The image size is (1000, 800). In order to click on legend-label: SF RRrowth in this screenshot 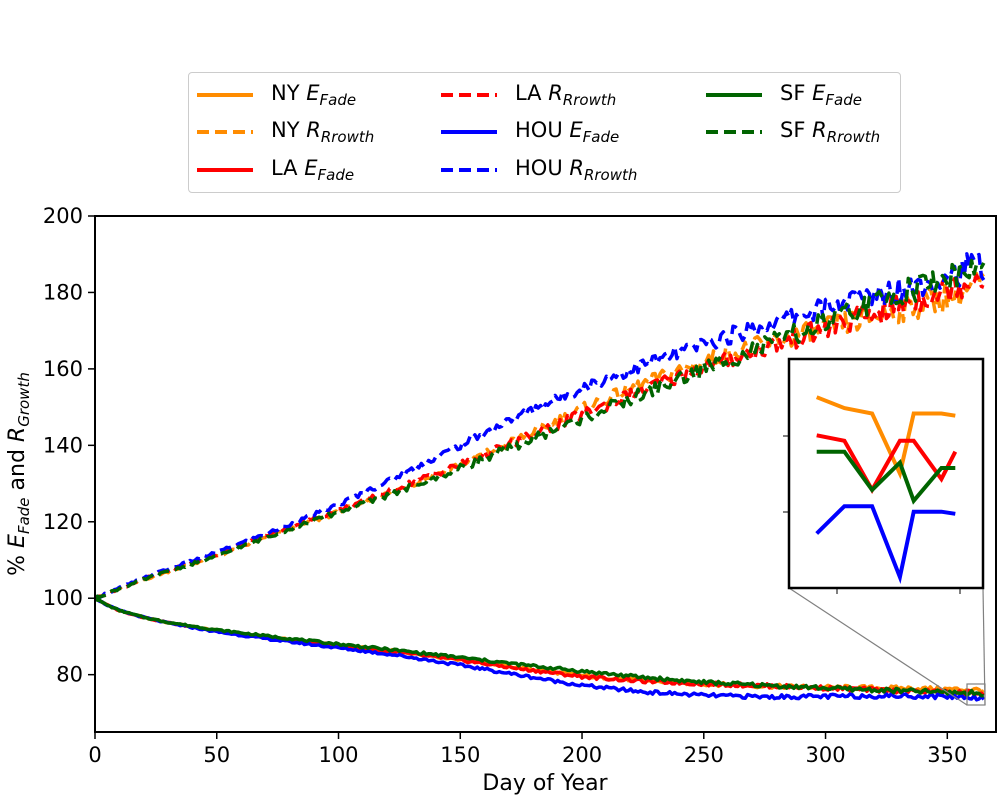, I will do `click(830, 132)`.